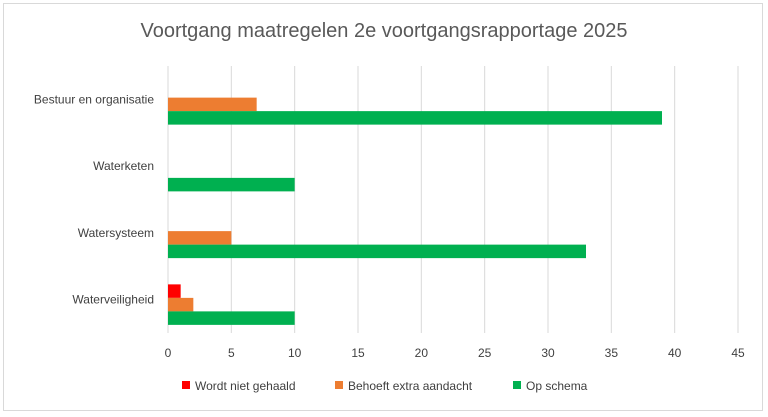 This screenshot has width=768, height=417. Describe the element at coordinates (168, 353) in the screenshot. I see `x-tick-label: 0` at that location.